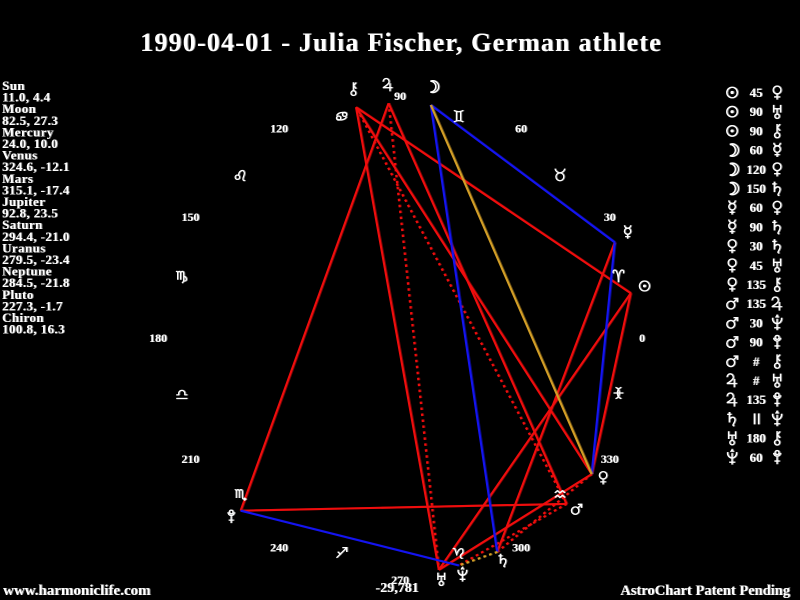 Image resolution: width=800 pixels, height=600 pixels. What do you see at coordinates (642, 338) in the screenshot?
I see `svg-text: 0` at bounding box center [642, 338].